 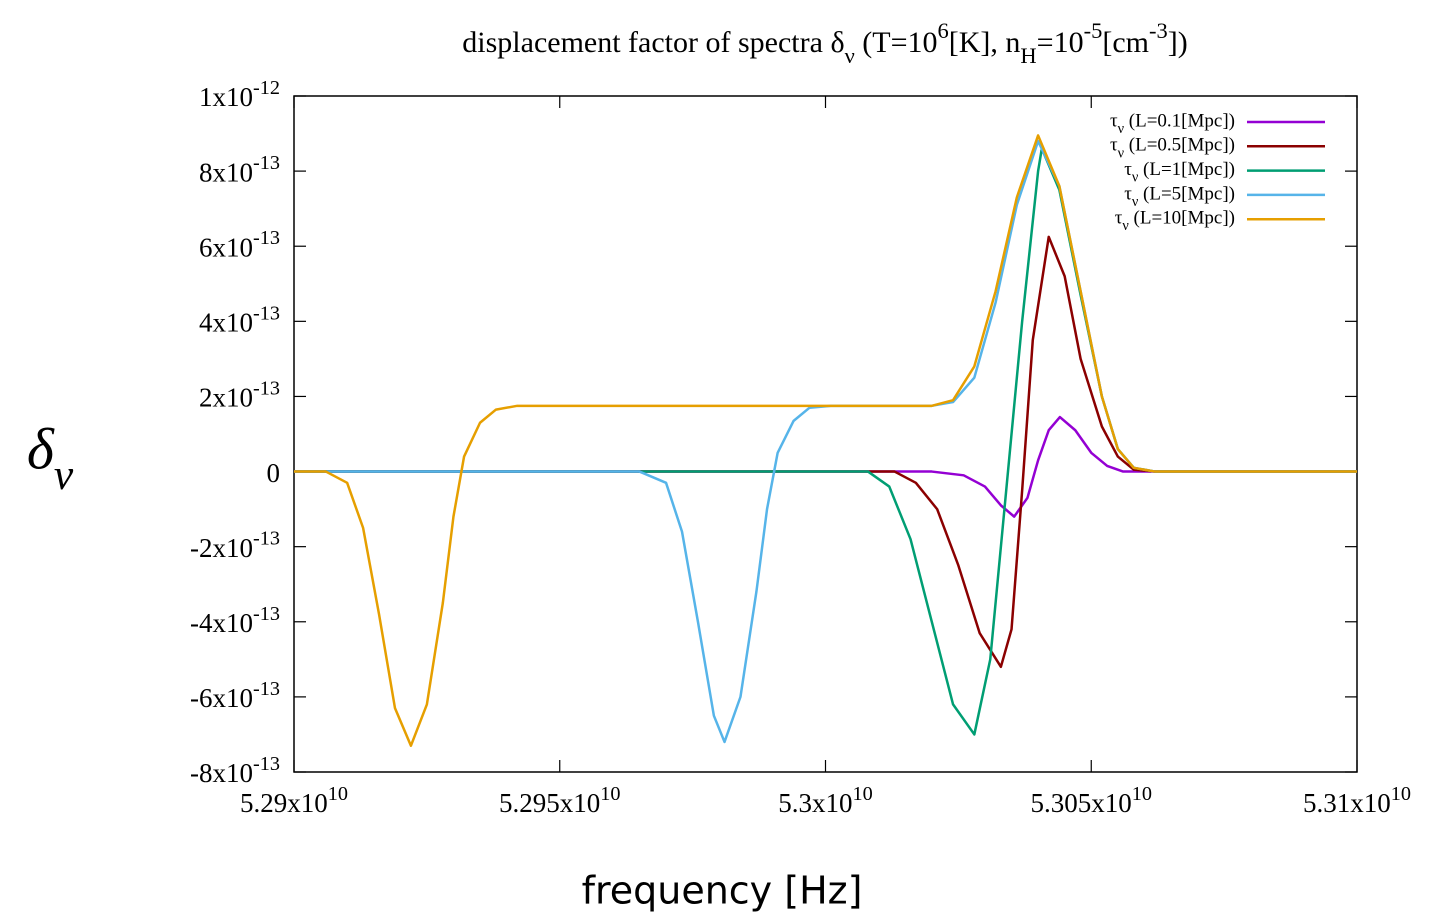 What do you see at coordinates (235, 771) in the screenshot?
I see `y-tick-label: -8x10⁻¹³` at bounding box center [235, 771].